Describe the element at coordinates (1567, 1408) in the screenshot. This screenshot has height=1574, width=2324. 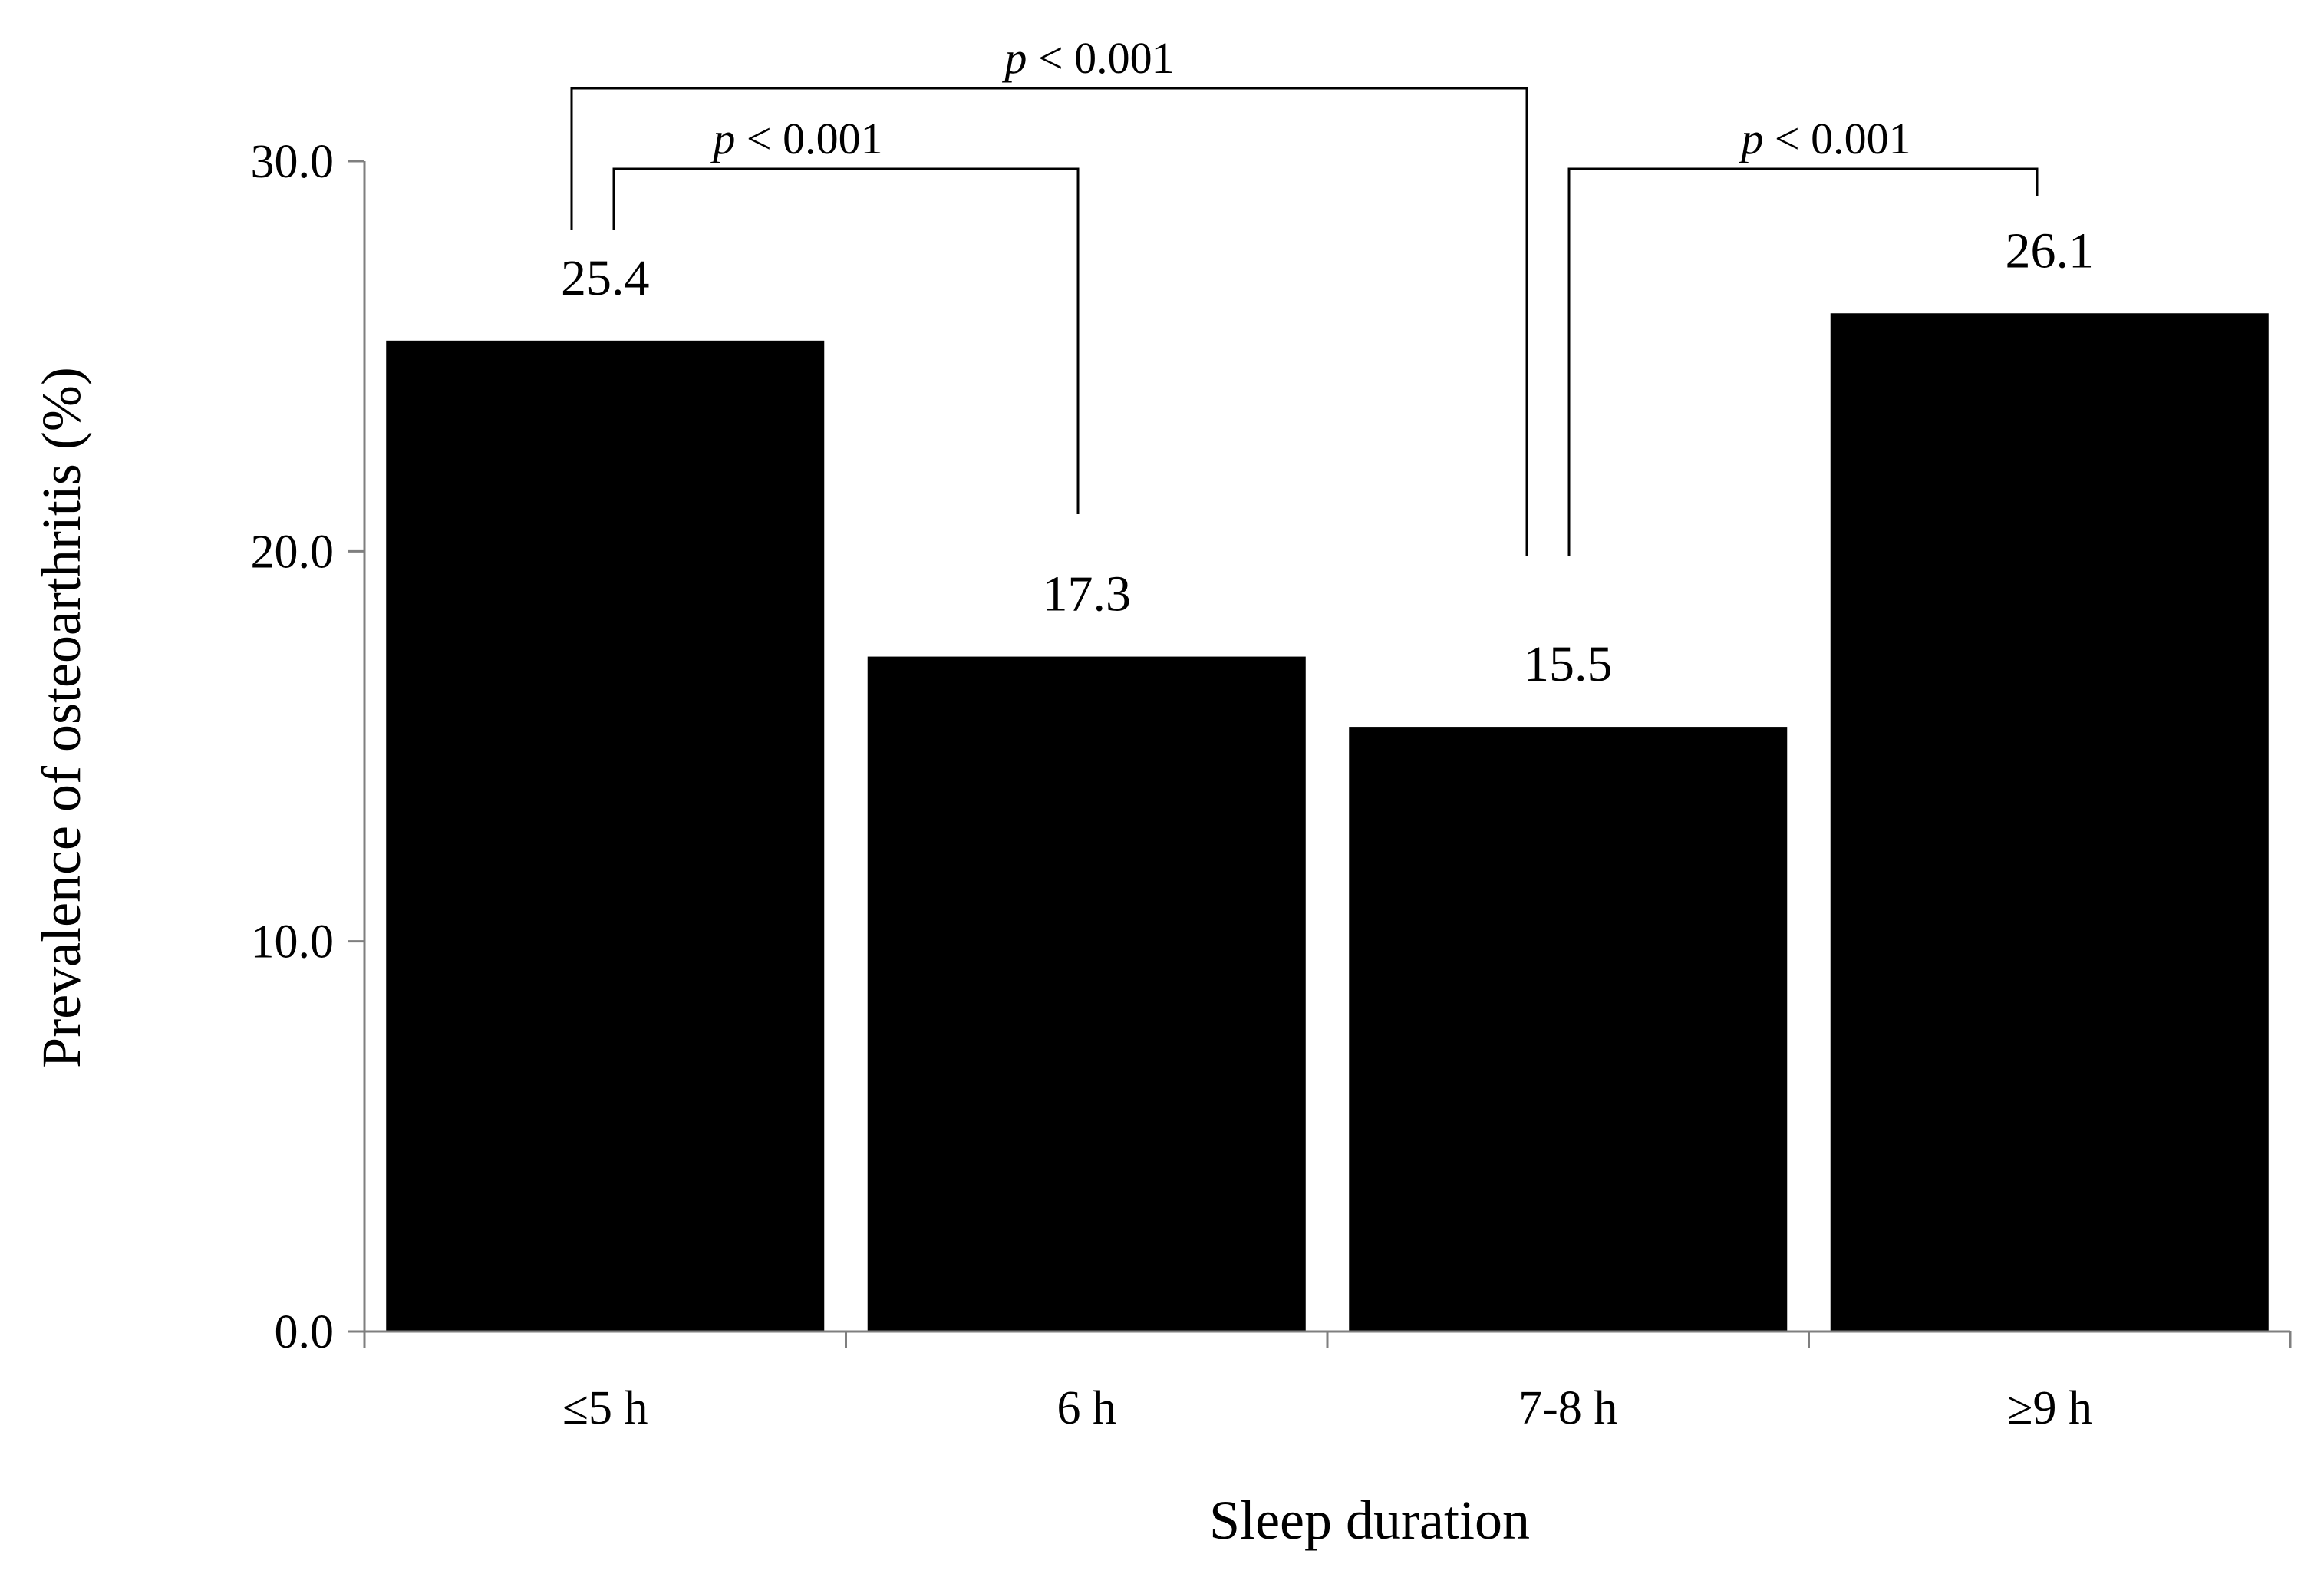
I see `x-tick-label: 7-8 h` at that location.